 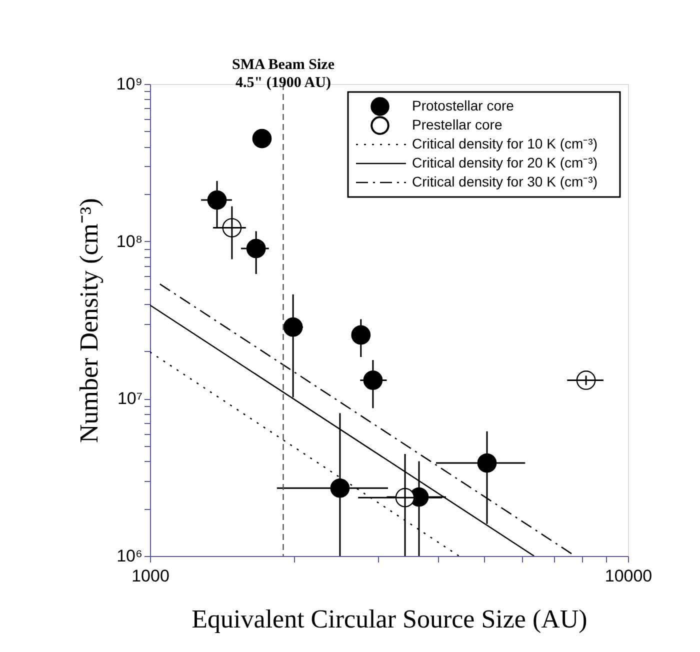 I want to click on y-tick-label: 10⁶, so click(x=129, y=556).